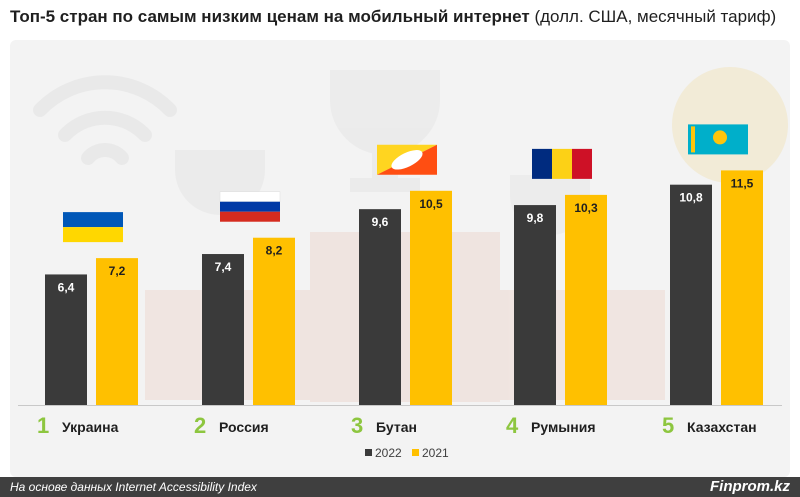 The width and height of the screenshot is (800, 497). Describe the element at coordinates (407, 453) in the screenshot. I see `legend: 2022 2021` at that location.